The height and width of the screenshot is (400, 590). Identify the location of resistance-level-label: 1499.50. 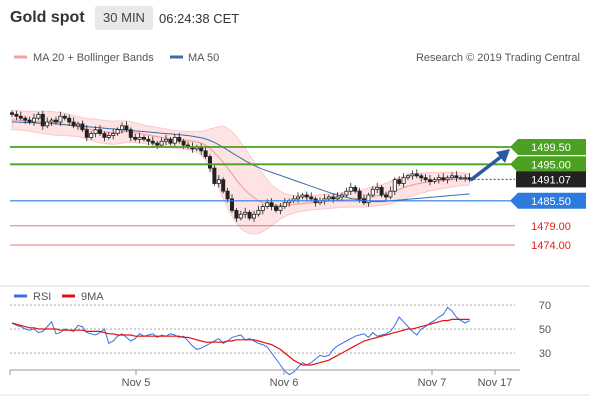
(551, 148).